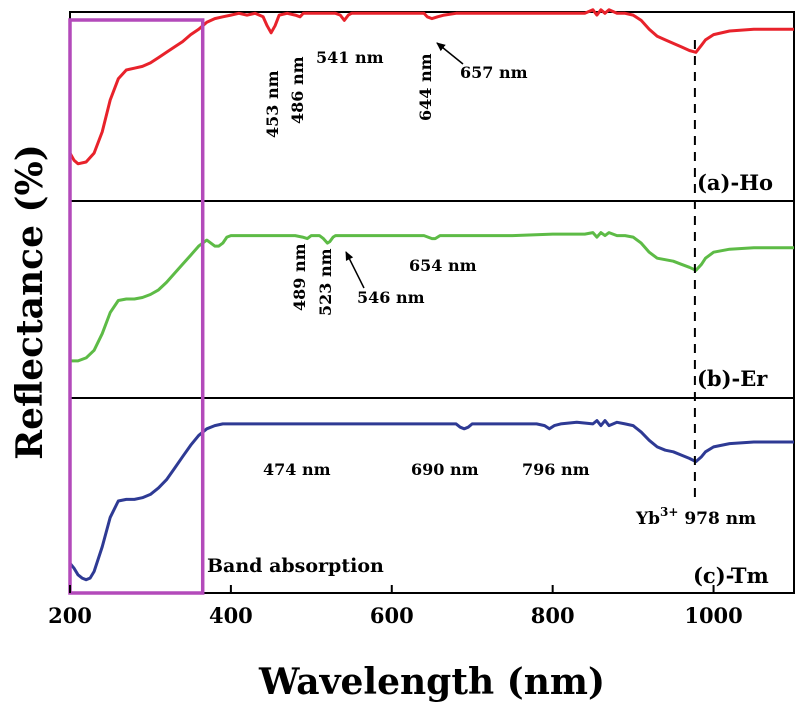 The image size is (800, 709). I want to click on x-tick-label: 800, so click(553, 615).